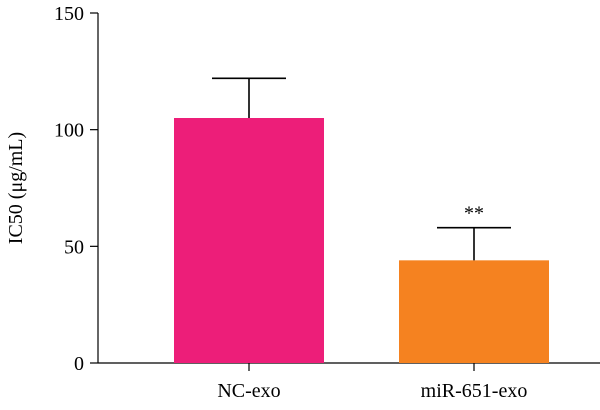 This screenshot has width=600, height=410. I want to click on annotations: **, so click(474, 214).